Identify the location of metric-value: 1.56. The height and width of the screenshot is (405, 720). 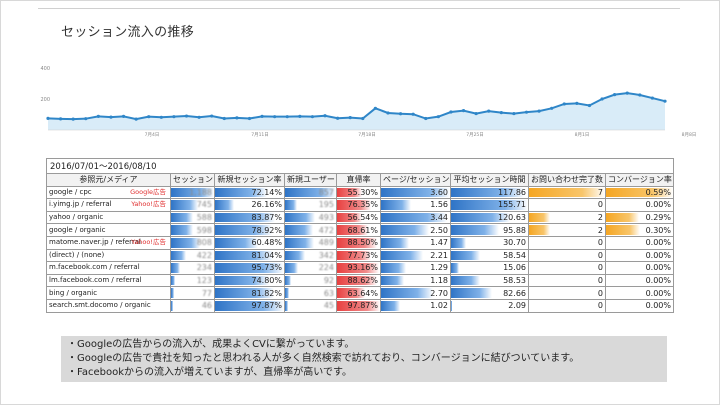
(439, 205).